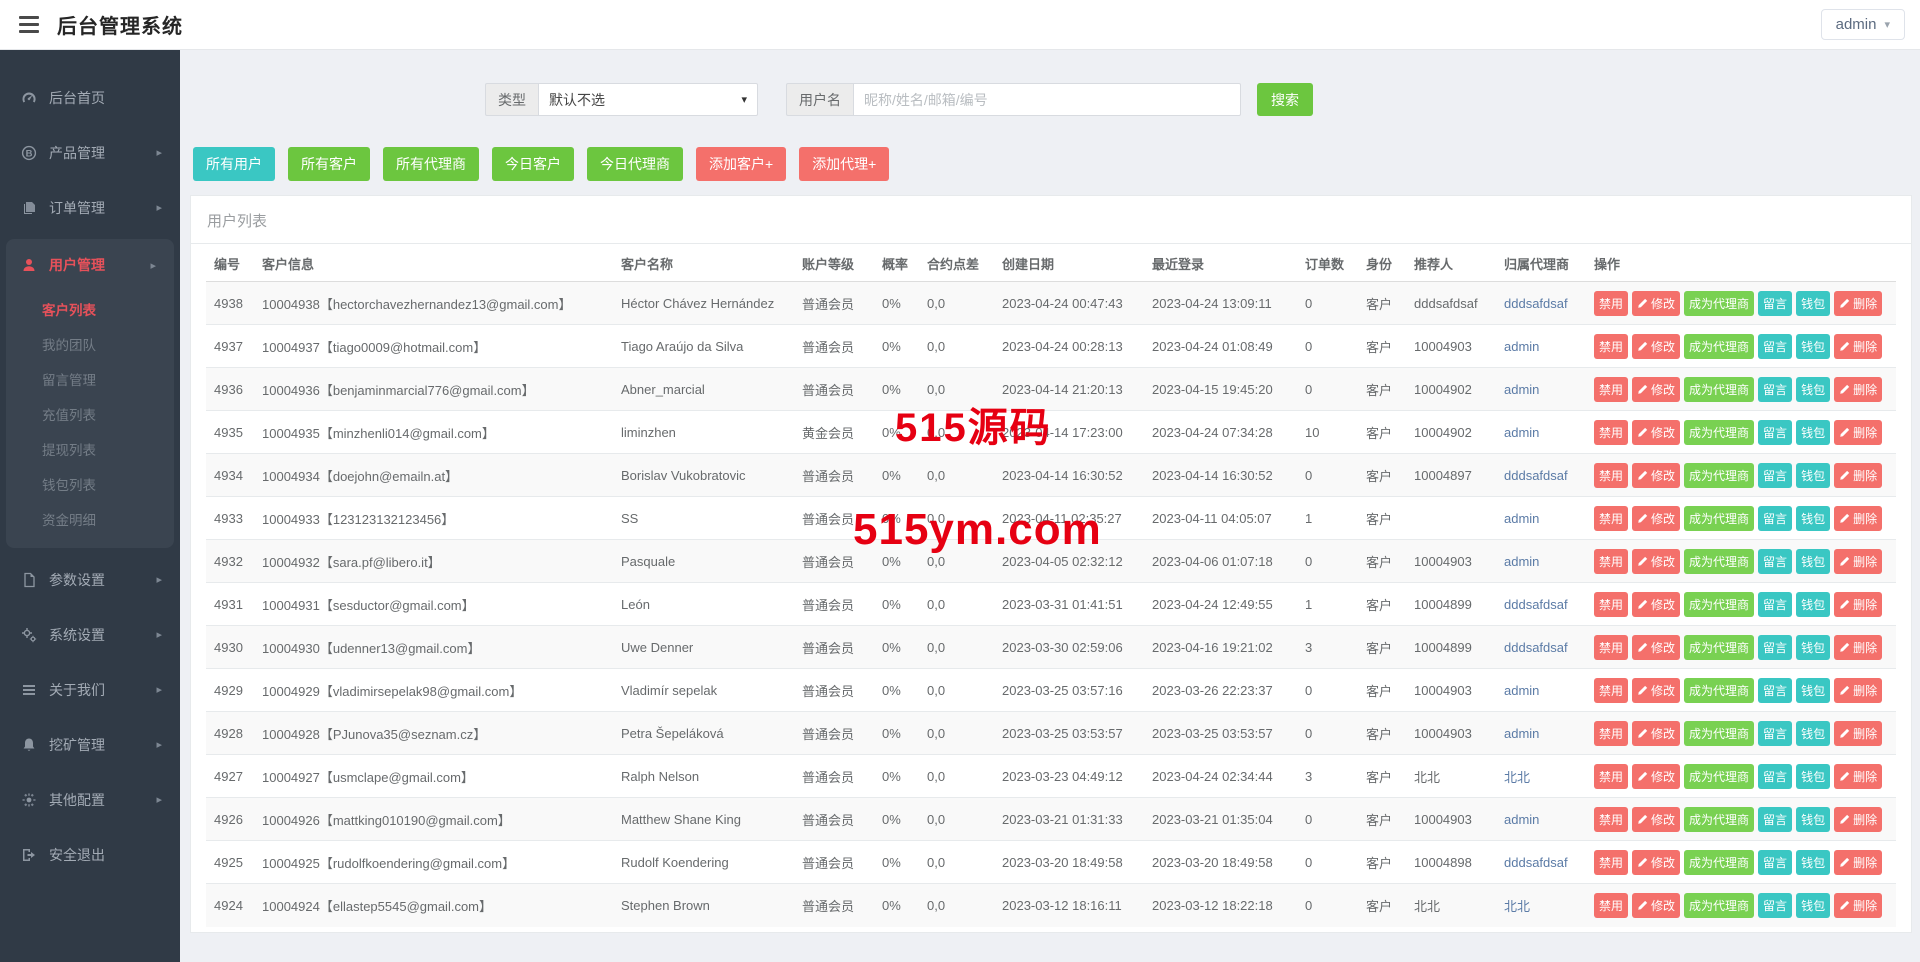 The height and width of the screenshot is (962, 1920). Describe the element at coordinates (69, 310) in the screenshot. I see `submenu-item-customer-list: 客户列表` at that location.